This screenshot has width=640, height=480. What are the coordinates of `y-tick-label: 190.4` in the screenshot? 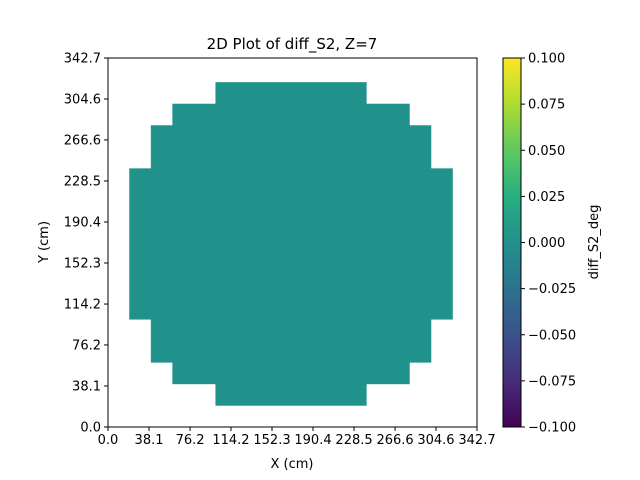 It's located at (82, 222).